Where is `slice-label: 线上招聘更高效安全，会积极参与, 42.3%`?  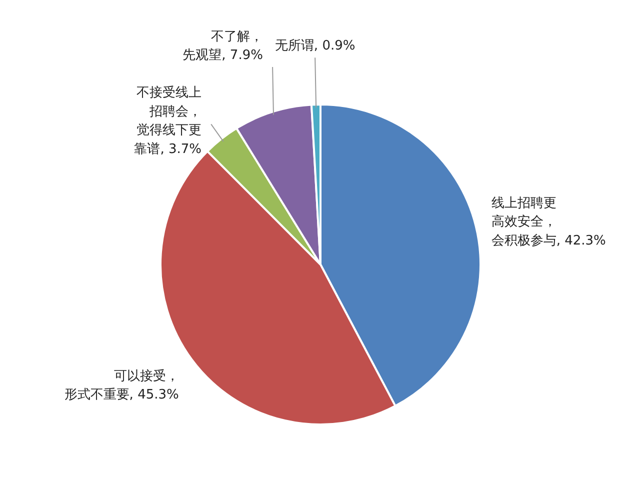 slice-label: 线上招聘更高效安全，会积极参与, 42.3% is located at coordinates (548, 222).